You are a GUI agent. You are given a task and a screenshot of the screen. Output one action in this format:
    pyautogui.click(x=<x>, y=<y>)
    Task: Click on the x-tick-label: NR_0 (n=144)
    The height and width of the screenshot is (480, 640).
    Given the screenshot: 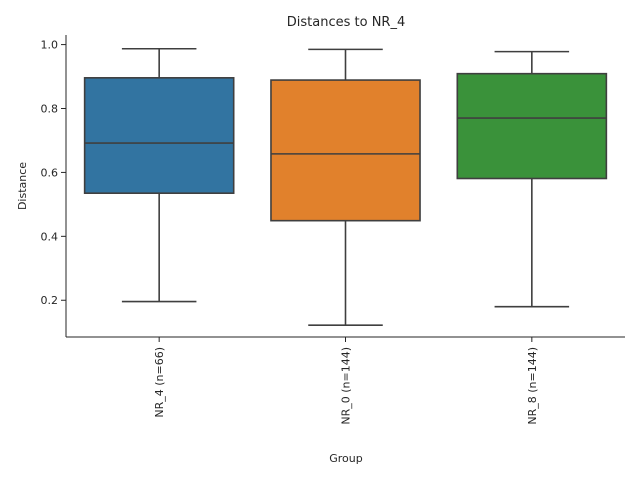 What is the action you would take?
    pyautogui.click(x=346, y=386)
    